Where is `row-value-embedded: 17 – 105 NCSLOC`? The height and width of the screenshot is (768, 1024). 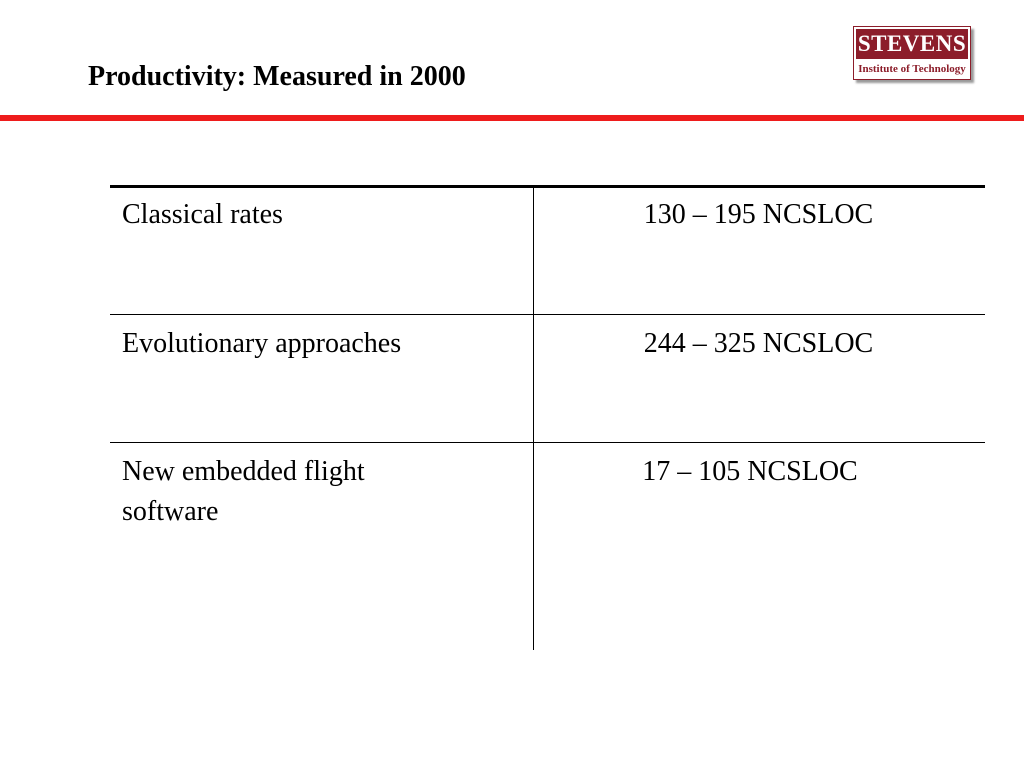
row-value-embedded: 17 – 105 NCSLOC is located at coordinates (750, 471).